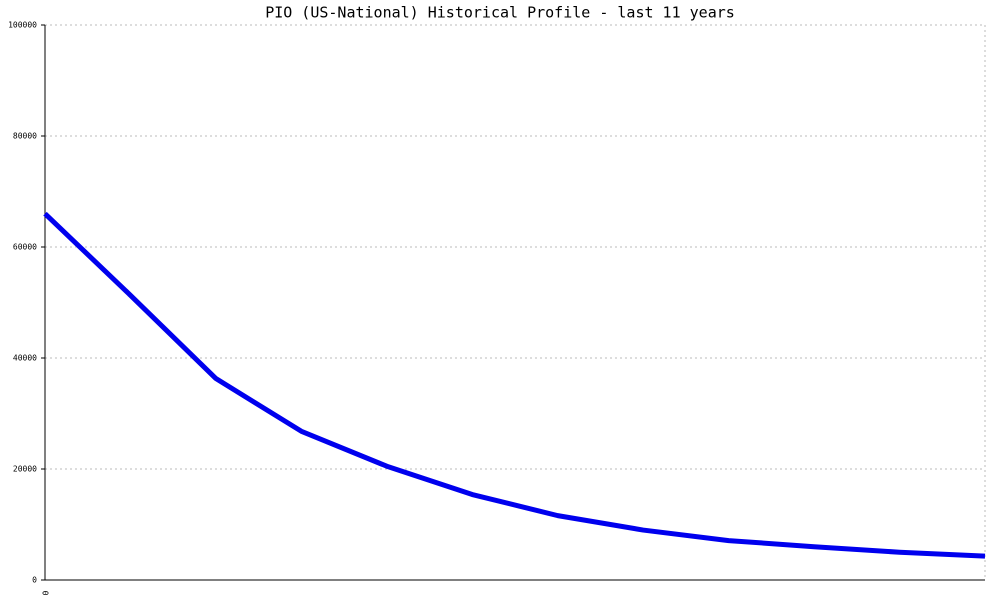 Image resolution: width=1000 pixels, height=600 pixels. What do you see at coordinates (25, 136) in the screenshot?
I see `y-tick-label: 80000` at bounding box center [25, 136].